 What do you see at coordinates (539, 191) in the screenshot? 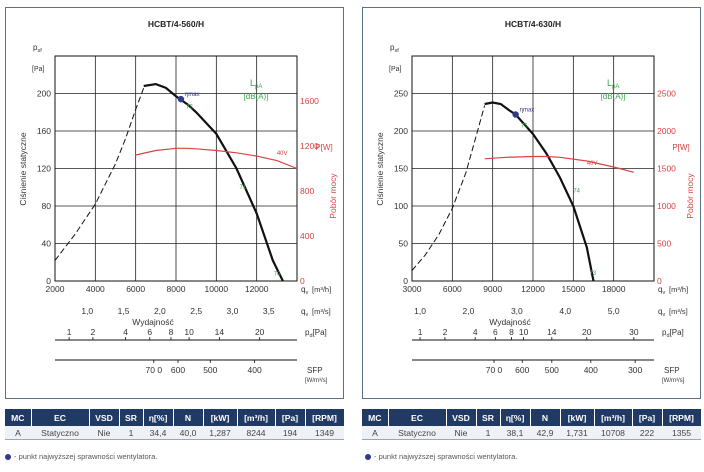
I see `pressure-curve` at bounding box center [539, 191].